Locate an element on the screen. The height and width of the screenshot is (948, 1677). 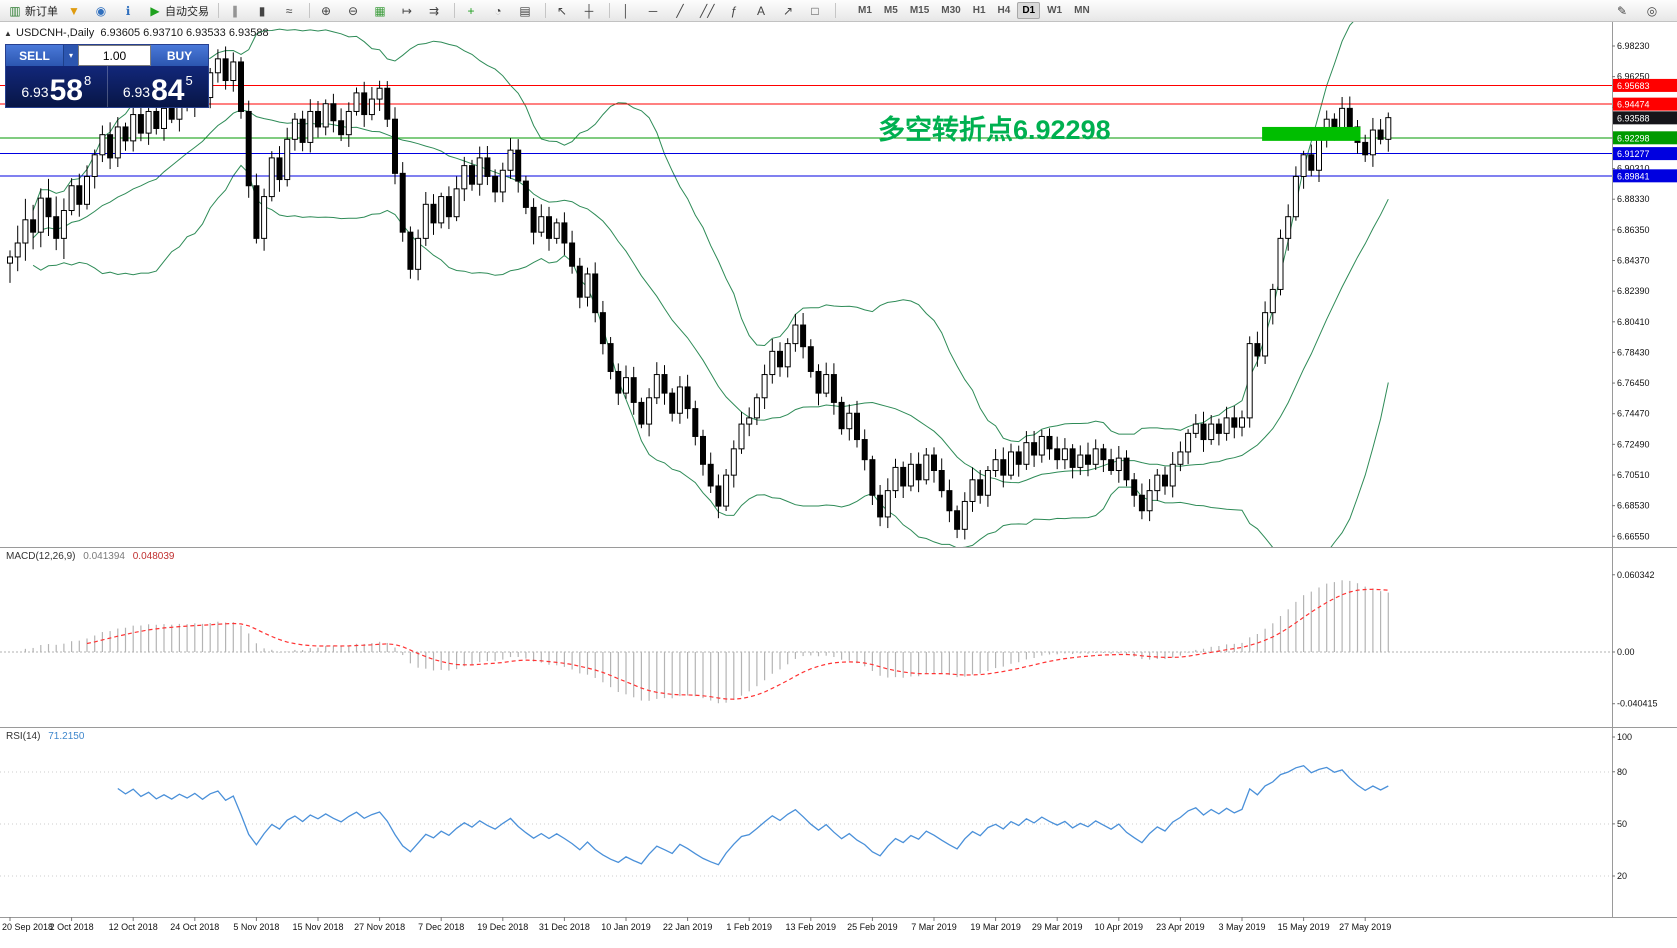
hline-icon: ─ is located at coordinates (653, 10).